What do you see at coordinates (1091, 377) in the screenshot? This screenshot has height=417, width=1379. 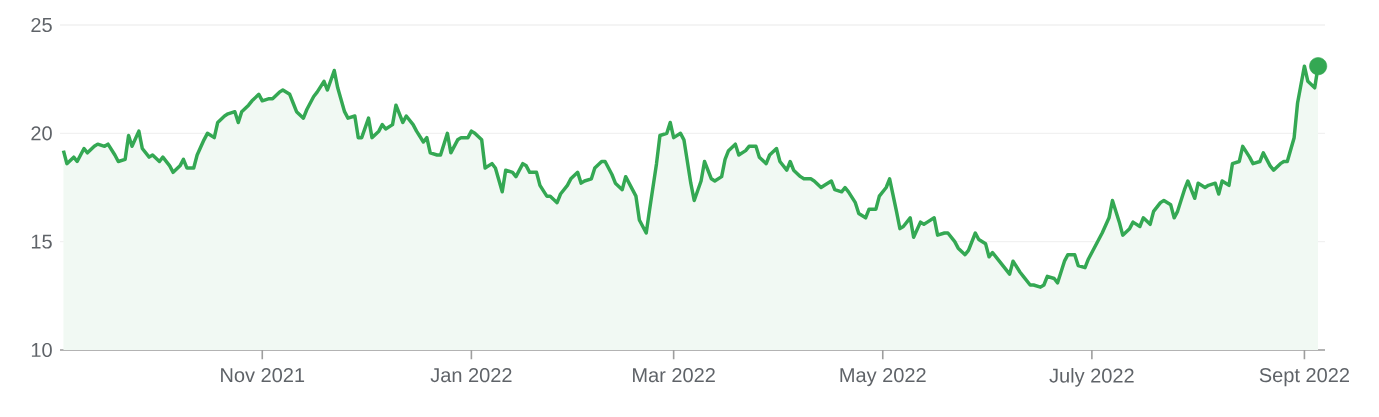 I see `x-tick-label: July 2022` at bounding box center [1091, 377].